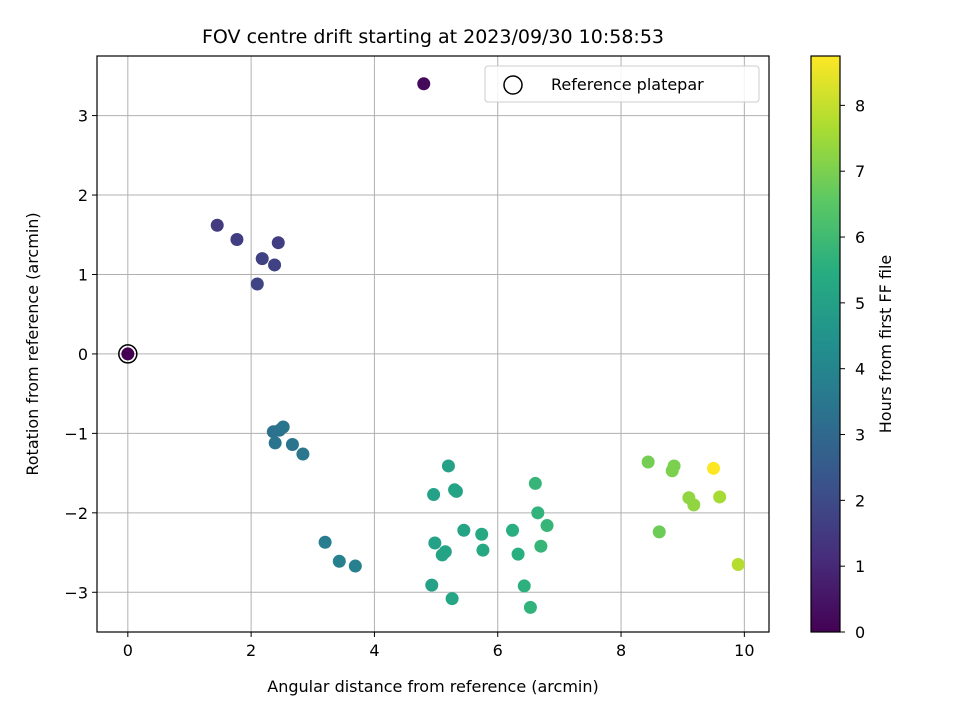 This screenshot has height=720, width=960. I want to click on y-tick-label: −1, so click(76, 433).